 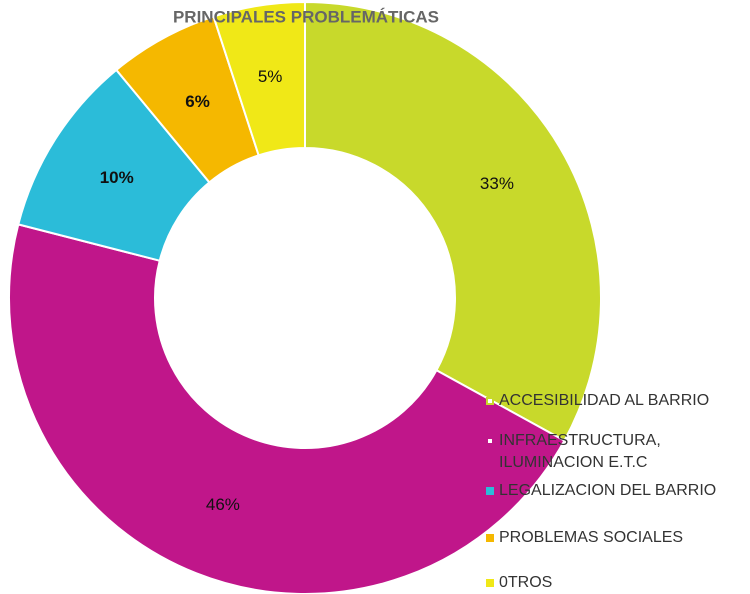 What do you see at coordinates (591, 537) in the screenshot?
I see `legend-label: PROBLEMAS SOCIALES` at bounding box center [591, 537].